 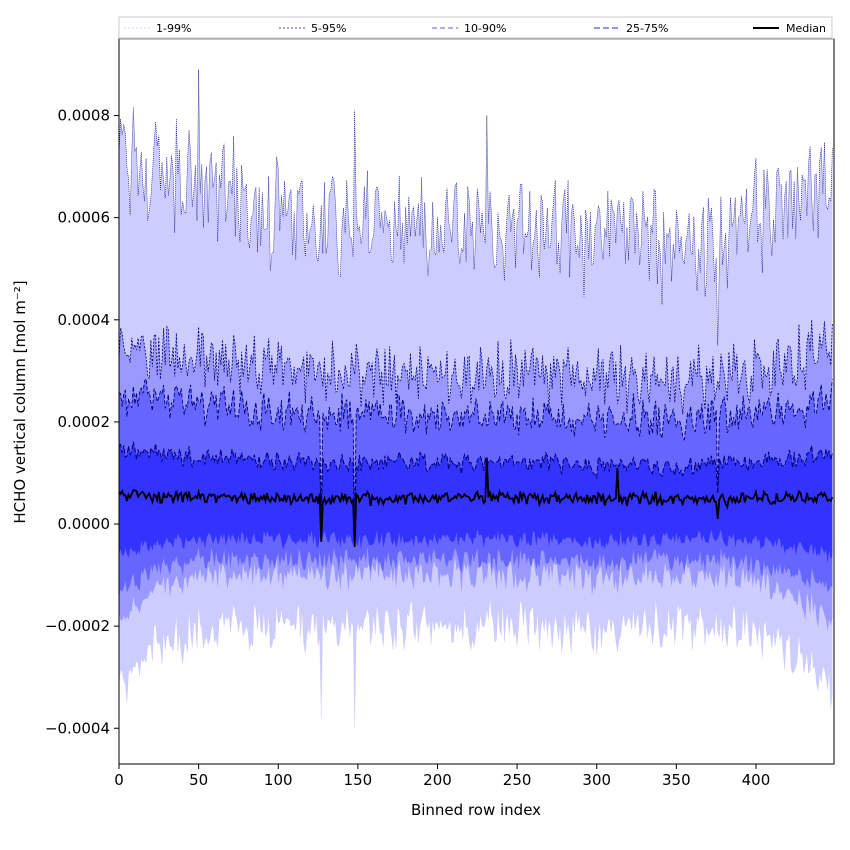 I want to click on legend-item: 1-99%, so click(x=157, y=28).